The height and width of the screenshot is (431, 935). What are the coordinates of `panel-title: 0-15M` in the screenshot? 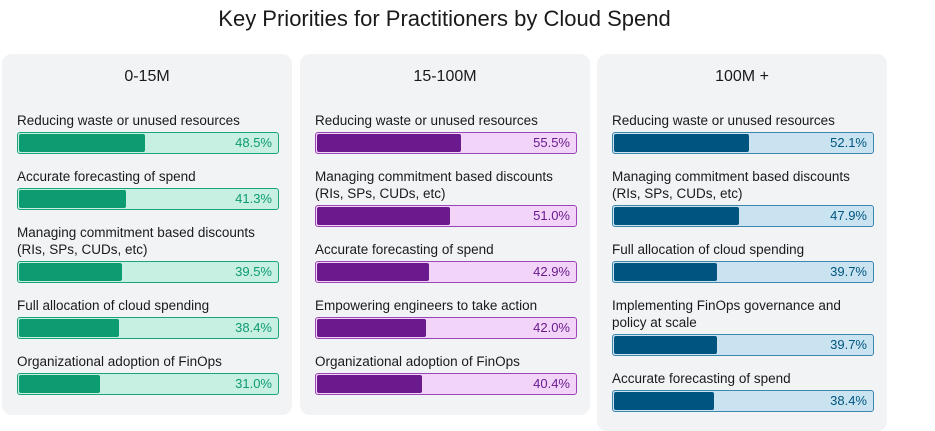 It's located at (147, 76).